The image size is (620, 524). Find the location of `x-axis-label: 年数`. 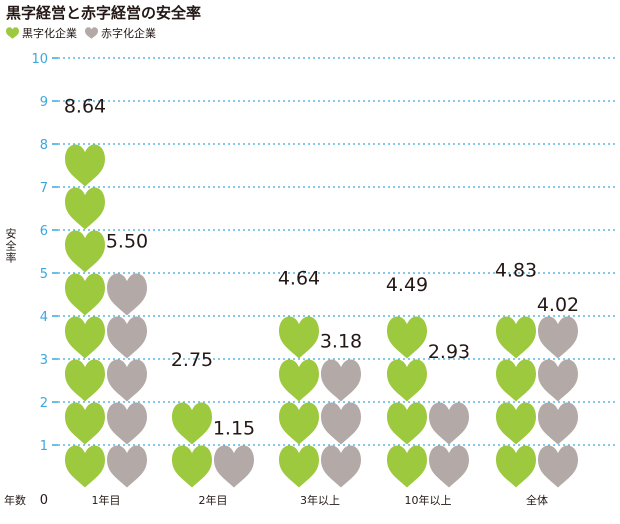

x-axis-label: 年数 is located at coordinates (15, 500).